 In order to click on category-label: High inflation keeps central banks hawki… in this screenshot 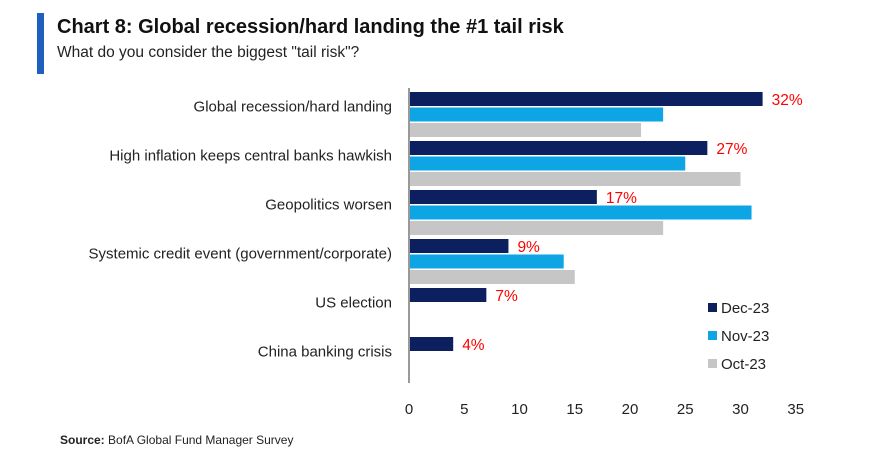, I will do `click(250, 156)`.